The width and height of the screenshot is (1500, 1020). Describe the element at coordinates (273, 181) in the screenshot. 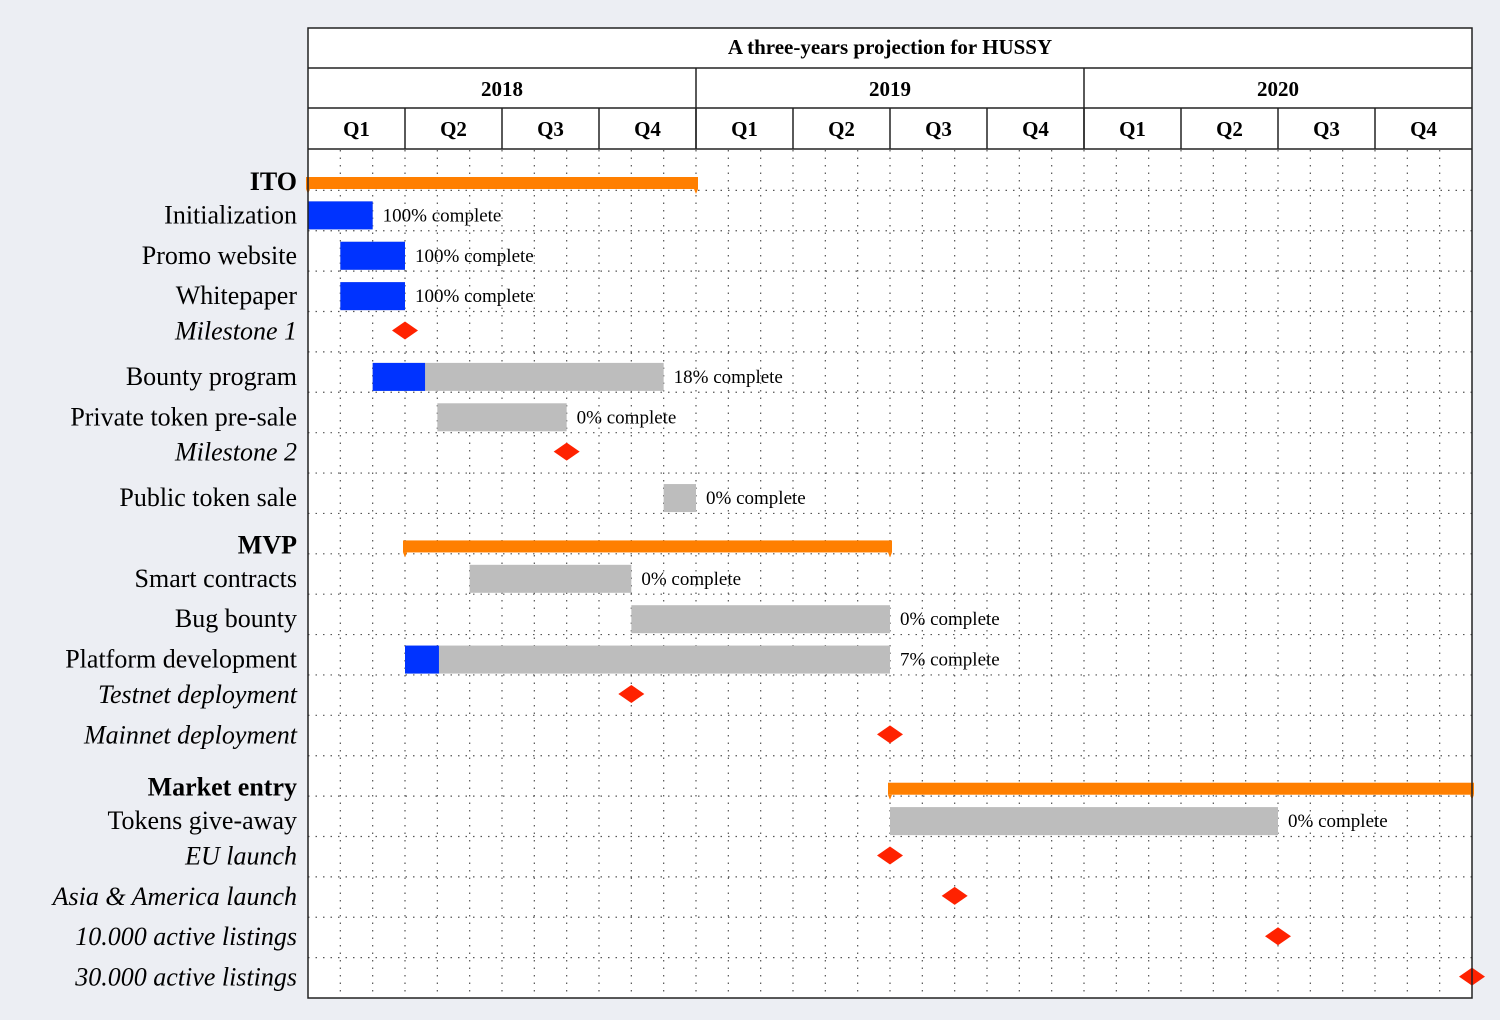

I see `group-label: ITO` at that location.